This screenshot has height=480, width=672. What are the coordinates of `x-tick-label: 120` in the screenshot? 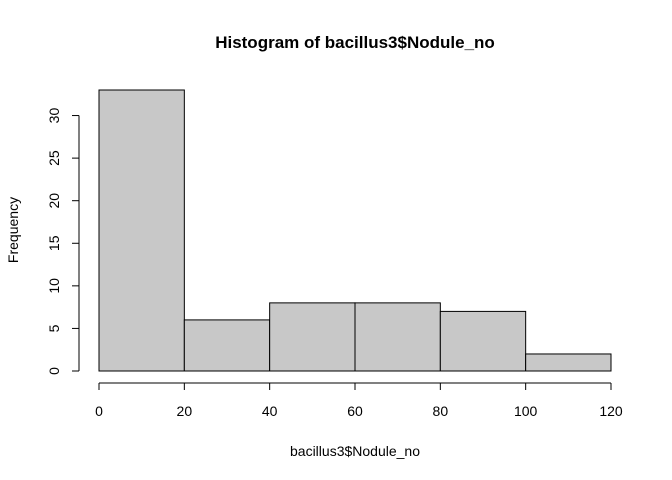 It's located at (611, 411).